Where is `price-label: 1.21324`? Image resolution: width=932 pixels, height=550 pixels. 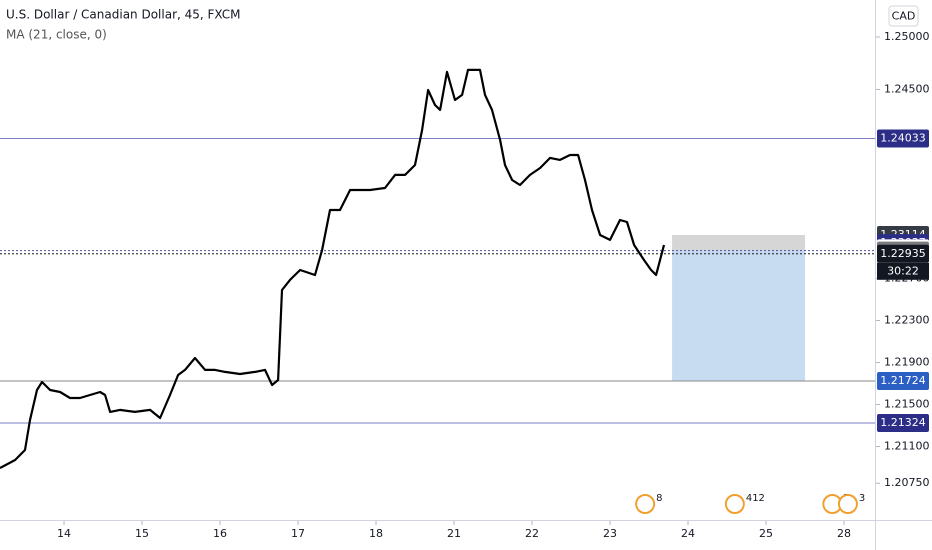 price-label: 1.21324 is located at coordinates (903, 422).